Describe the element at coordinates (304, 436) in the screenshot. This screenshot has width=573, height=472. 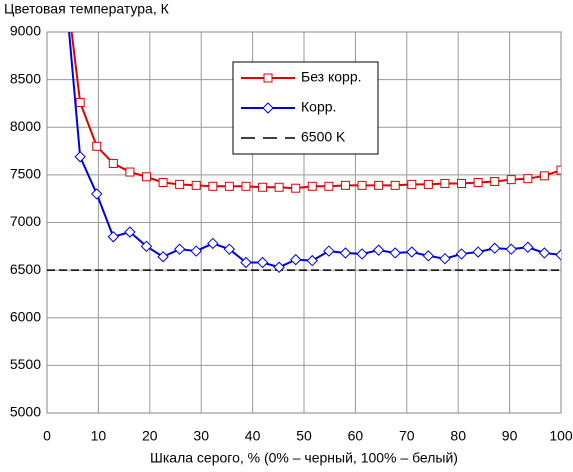
I see `x-tick-label: 50` at that location.